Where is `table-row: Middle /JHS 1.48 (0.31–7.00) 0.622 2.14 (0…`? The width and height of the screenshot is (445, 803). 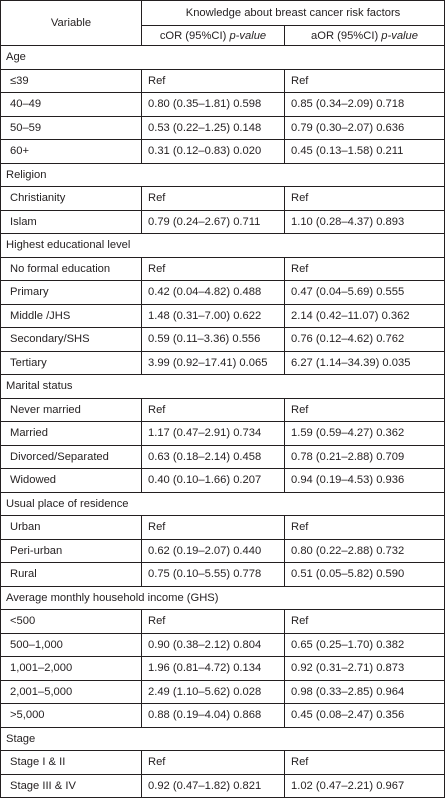
table-row: Middle /JHS 1.48 (0.31–7.00) 0.622 2.14 (0… is located at coordinates (222, 315).